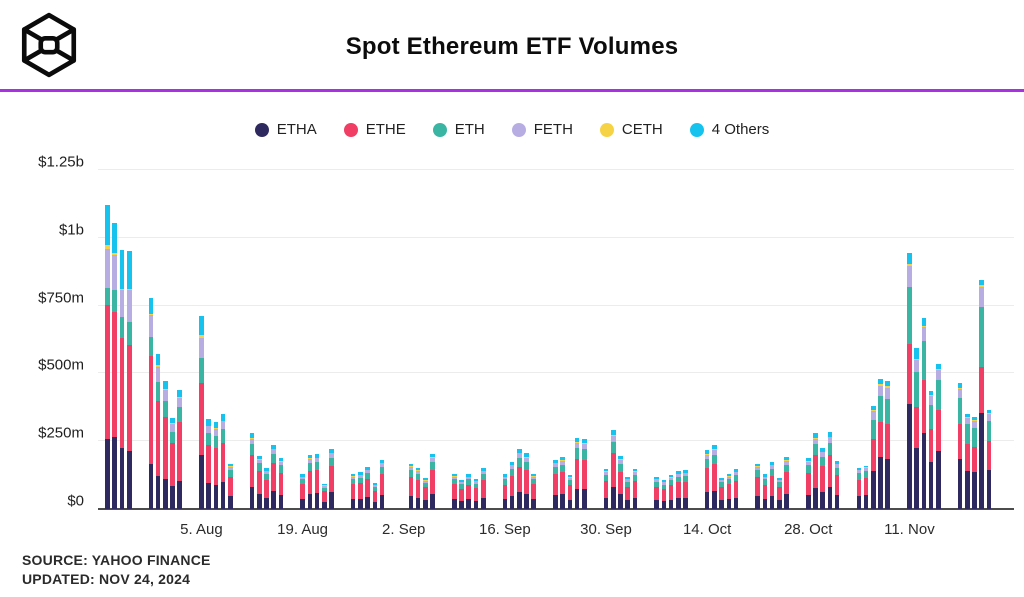 The height and width of the screenshot is (597, 1024). What do you see at coordinates (458, 129) in the screenshot?
I see `legend-item-eth: ETH` at bounding box center [458, 129].